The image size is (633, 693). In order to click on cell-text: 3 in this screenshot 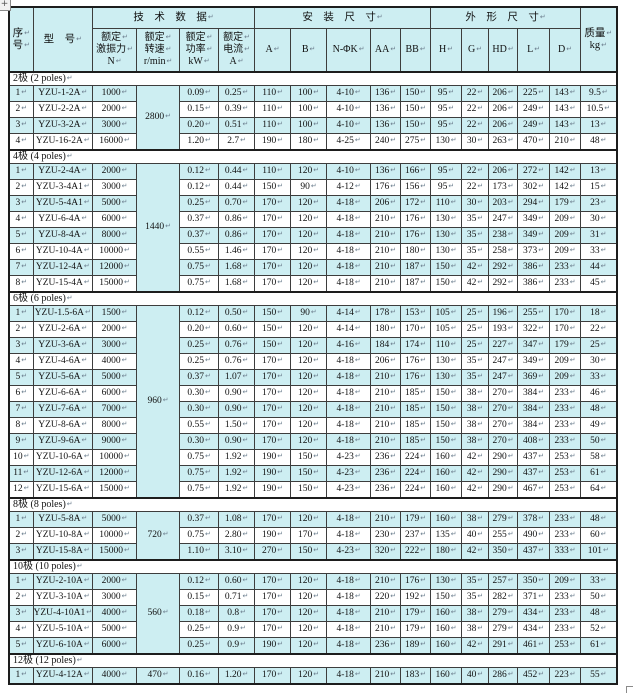, I will do `click(21, 125)`.